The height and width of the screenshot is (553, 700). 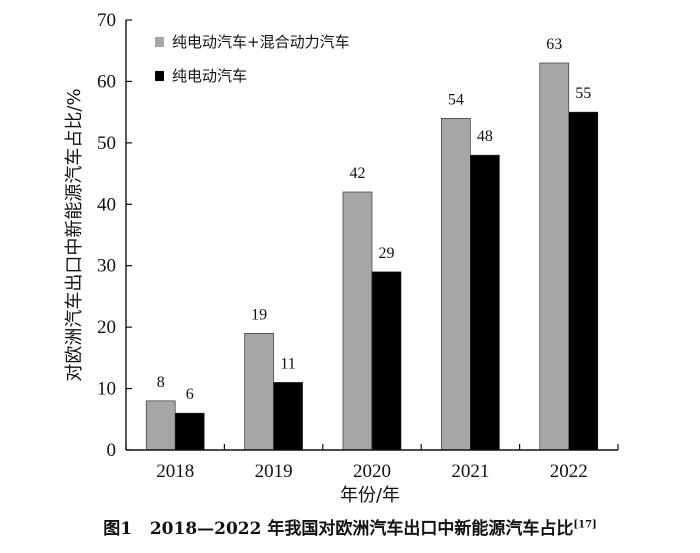 What do you see at coordinates (106, 143) in the screenshot?
I see `y-tick-label: 50` at bounding box center [106, 143].